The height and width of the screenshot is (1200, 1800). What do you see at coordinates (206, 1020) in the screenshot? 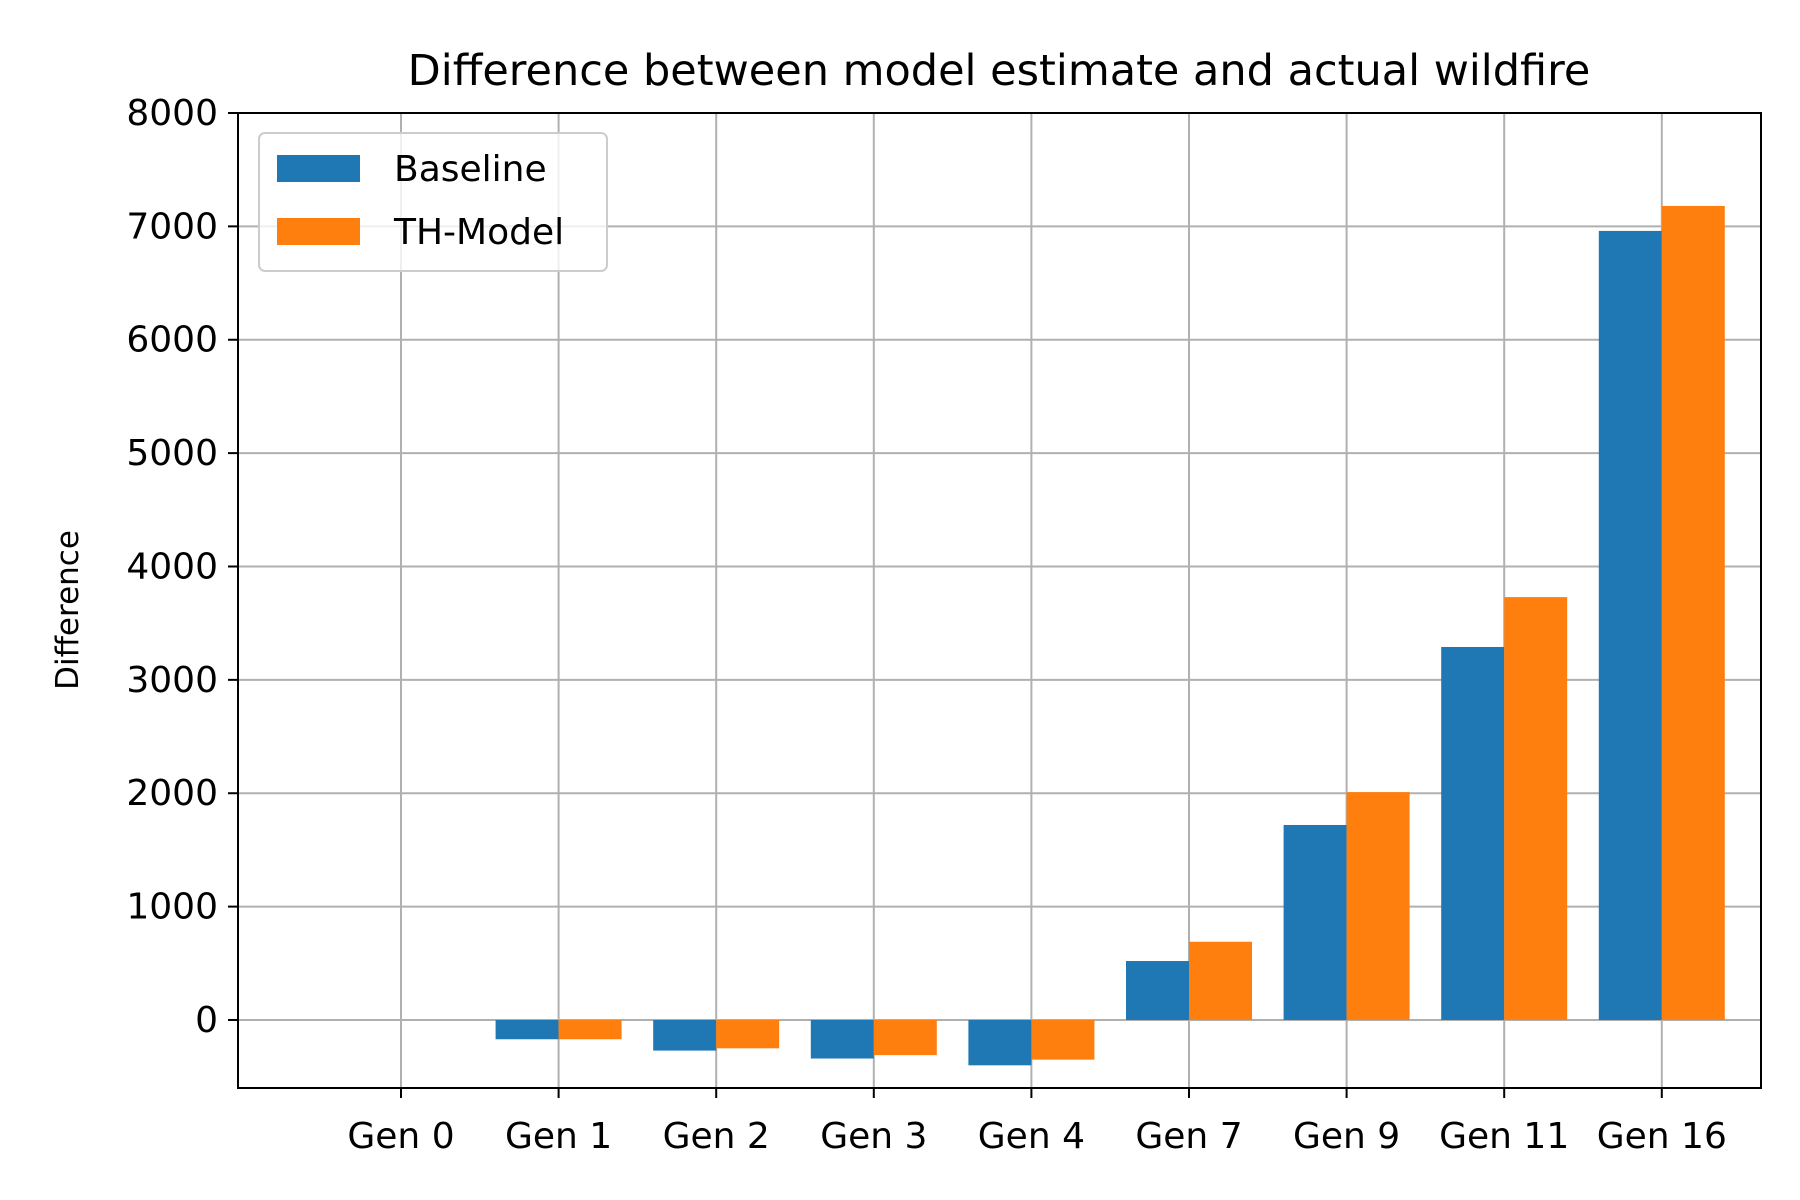
I see `y-tick-label: 0` at bounding box center [206, 1020].